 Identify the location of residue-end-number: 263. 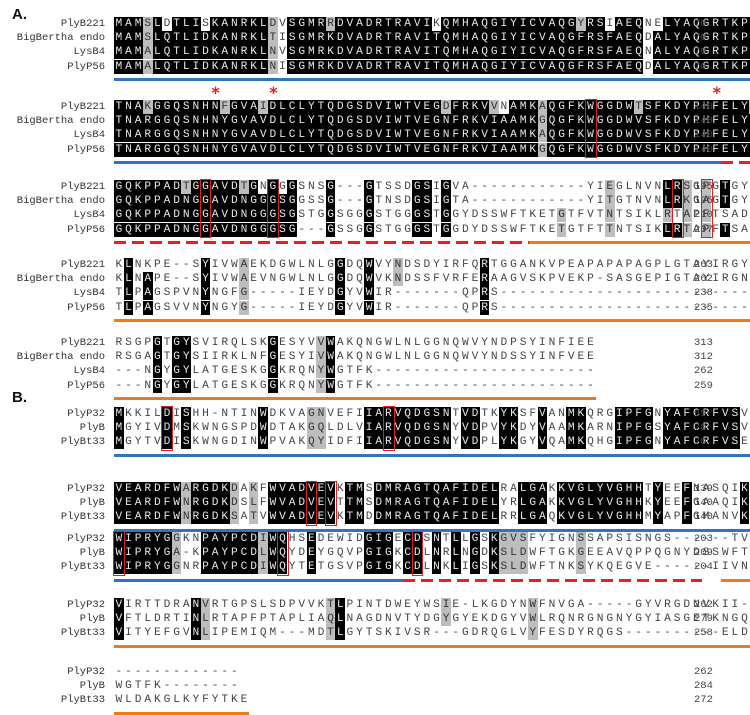
(703, 265).